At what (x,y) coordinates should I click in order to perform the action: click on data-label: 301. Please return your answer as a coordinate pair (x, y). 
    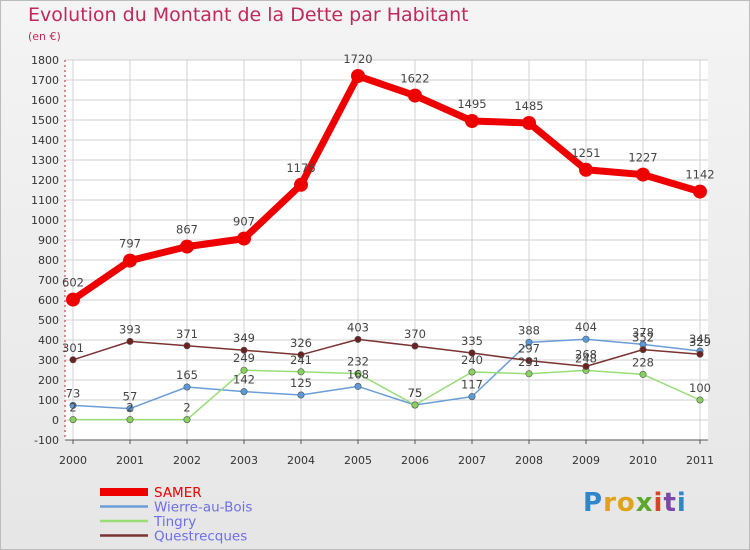
    Looking at the image, I should click on (73, 348).